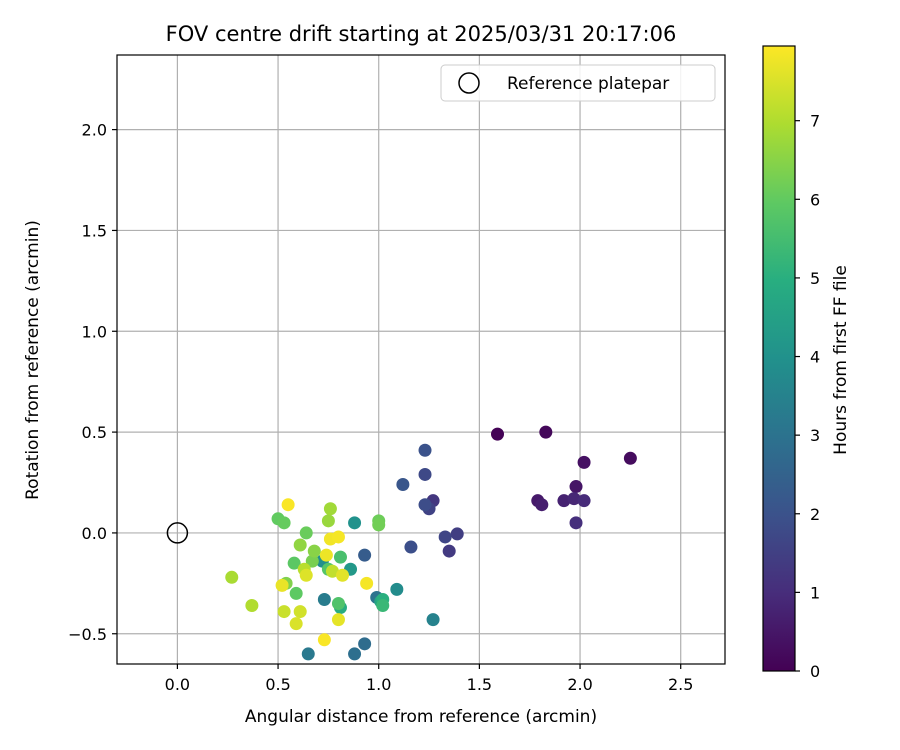 The image size is (900, 750). What do you see at coordinates (841, 360) in the screenshot?
I see `colorbar-label: Hours from first FF file` at bounding box center [841, 360].